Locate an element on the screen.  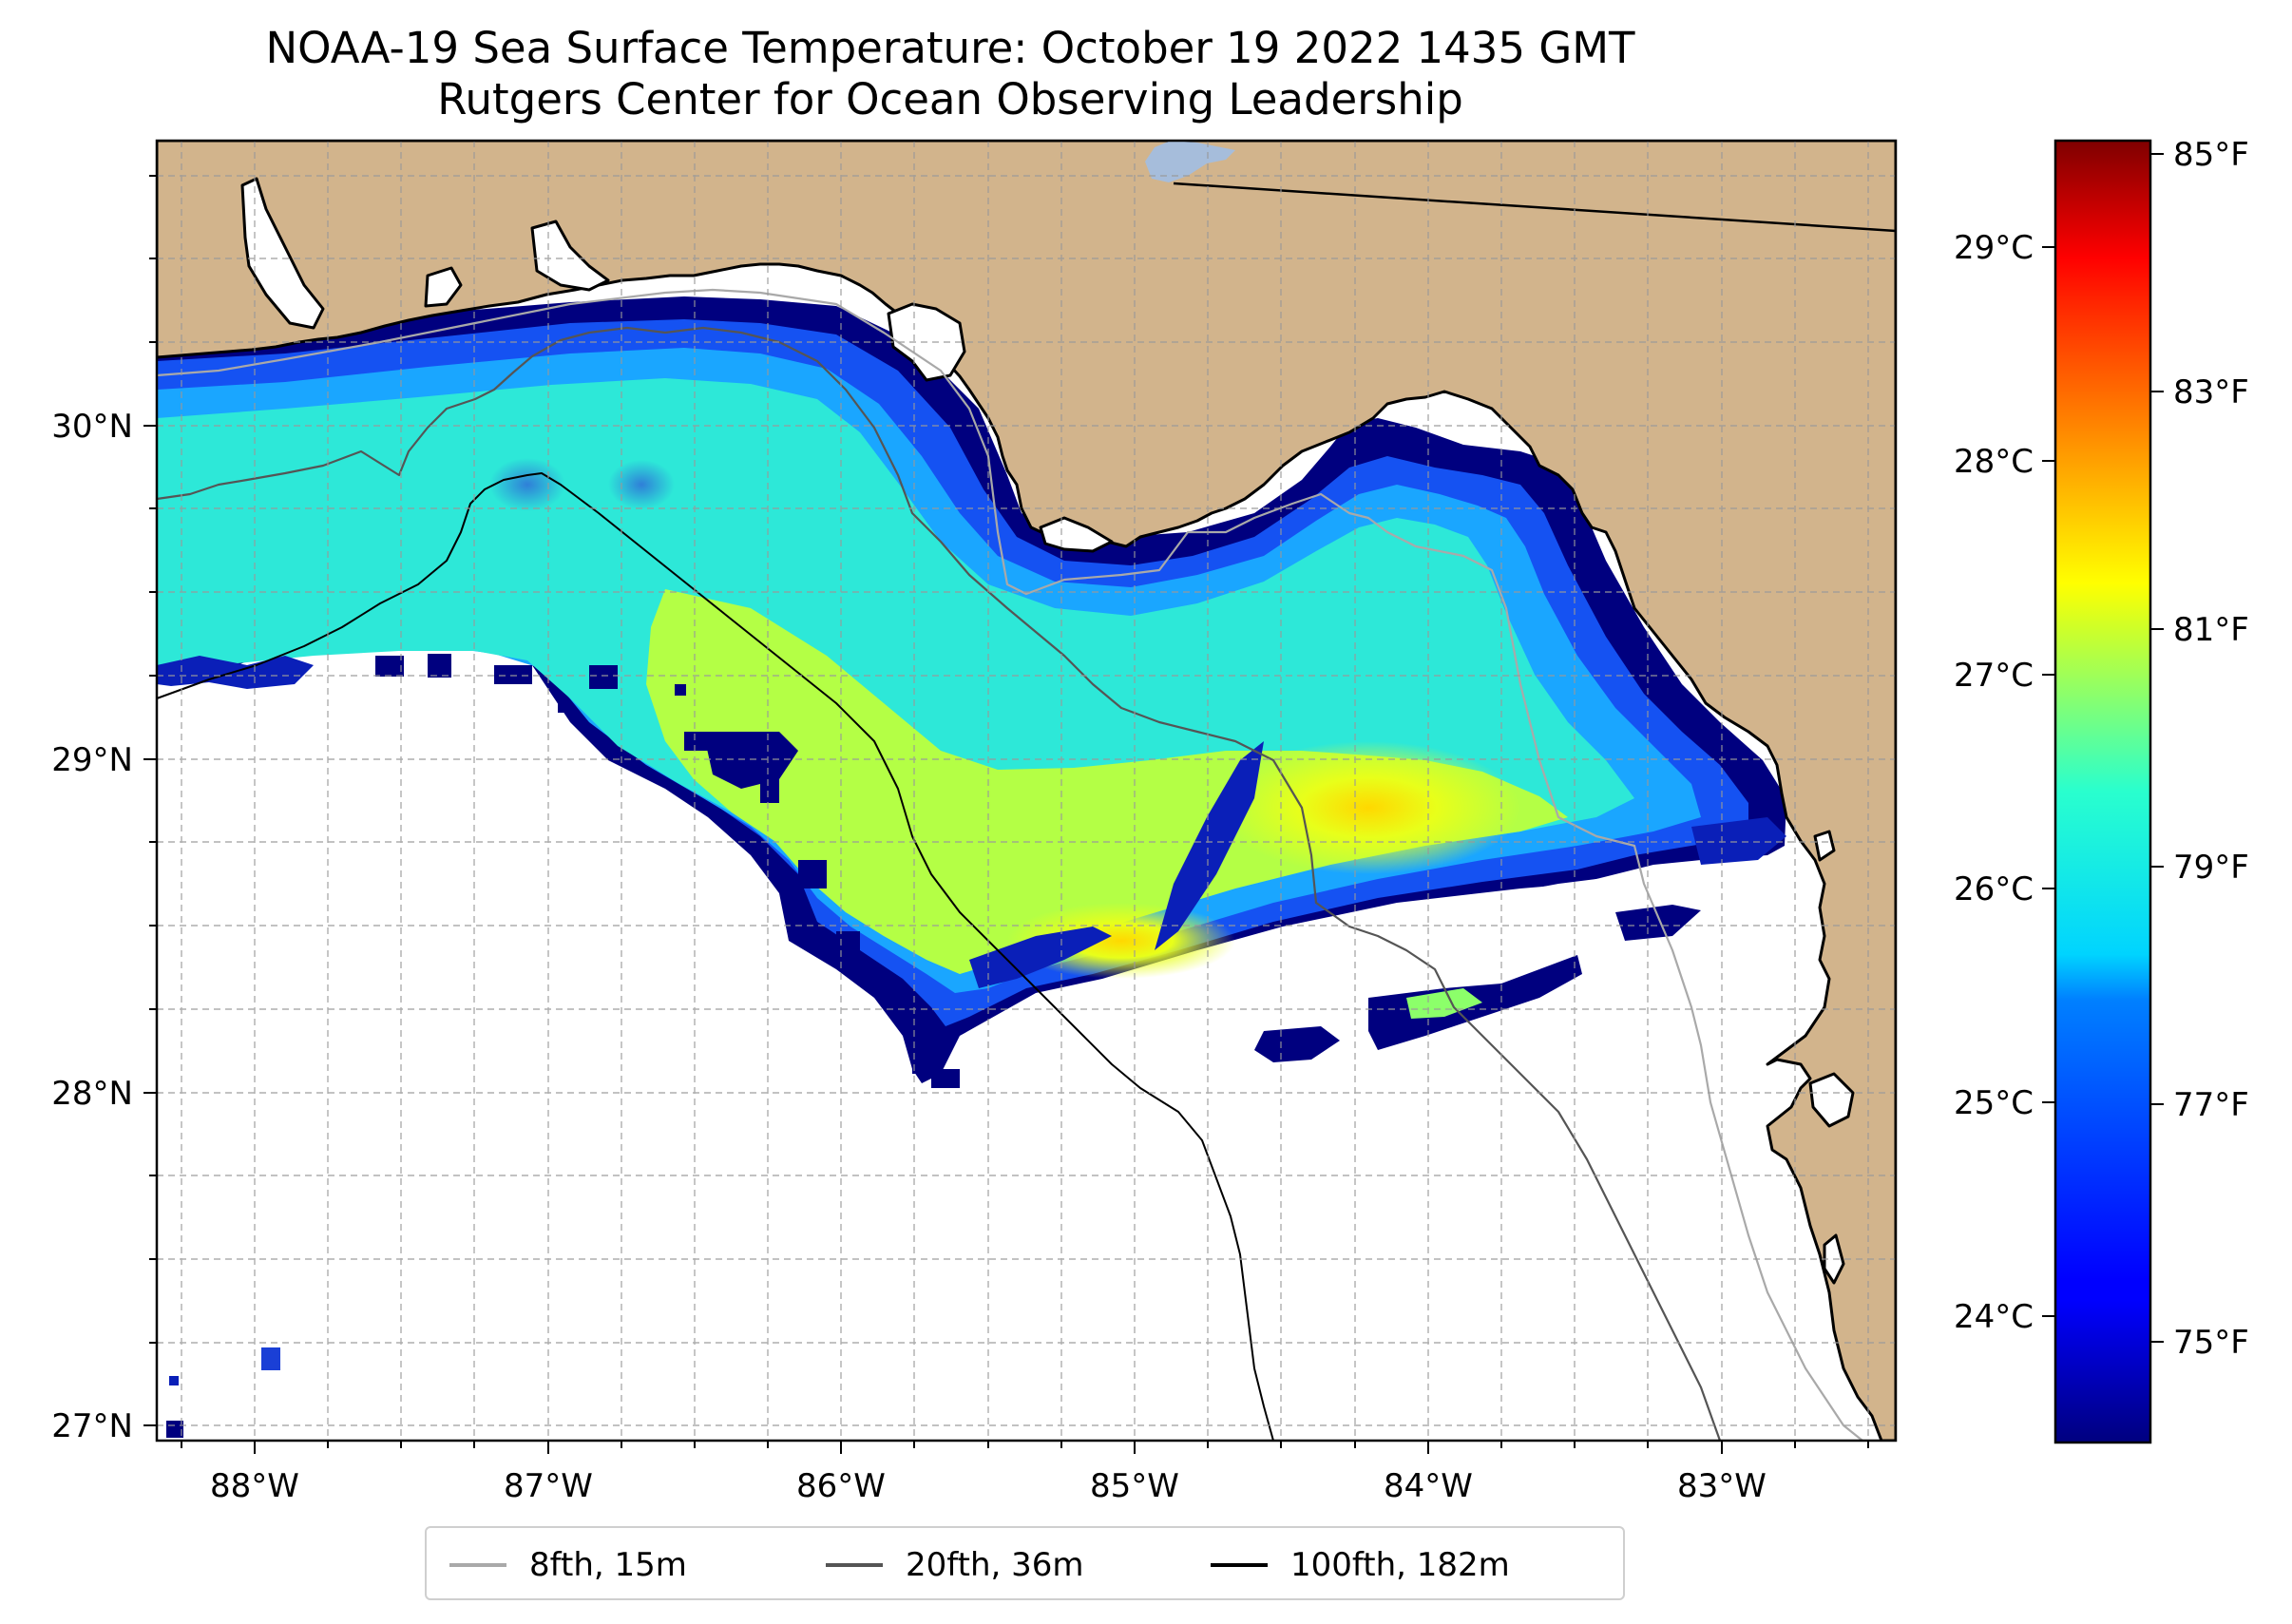
legend-item-100fth: 100fth, 182m is located at coordinates (1360, 1565).